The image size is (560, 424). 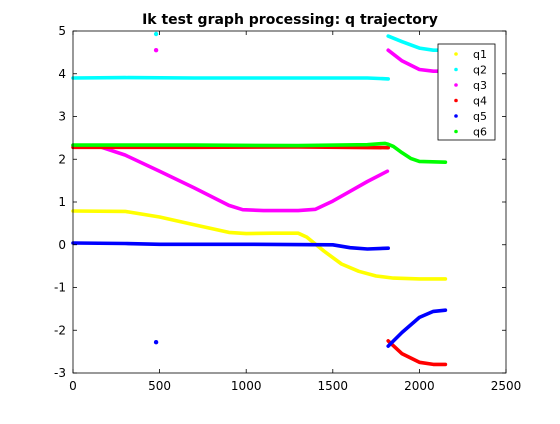 What do you see at coordinates (62, 159) in the screenshot?
I see `y-tick-label: 2` at bounding box center [62, 159].